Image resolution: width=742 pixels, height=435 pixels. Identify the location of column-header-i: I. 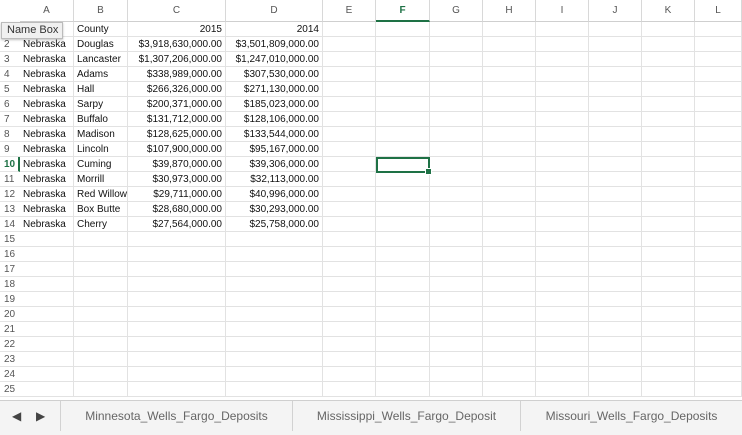
(562, 11).